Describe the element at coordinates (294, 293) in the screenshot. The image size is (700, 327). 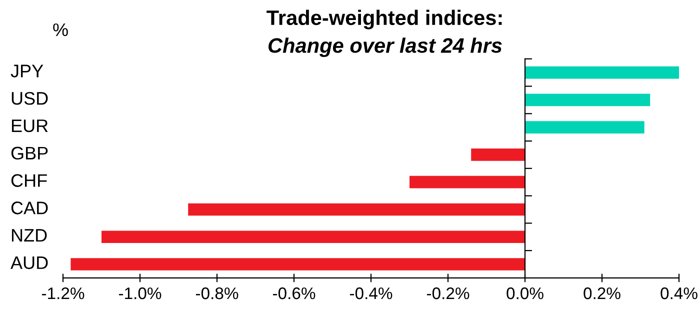
I see `x-tick-label: -0.6%` at that location.